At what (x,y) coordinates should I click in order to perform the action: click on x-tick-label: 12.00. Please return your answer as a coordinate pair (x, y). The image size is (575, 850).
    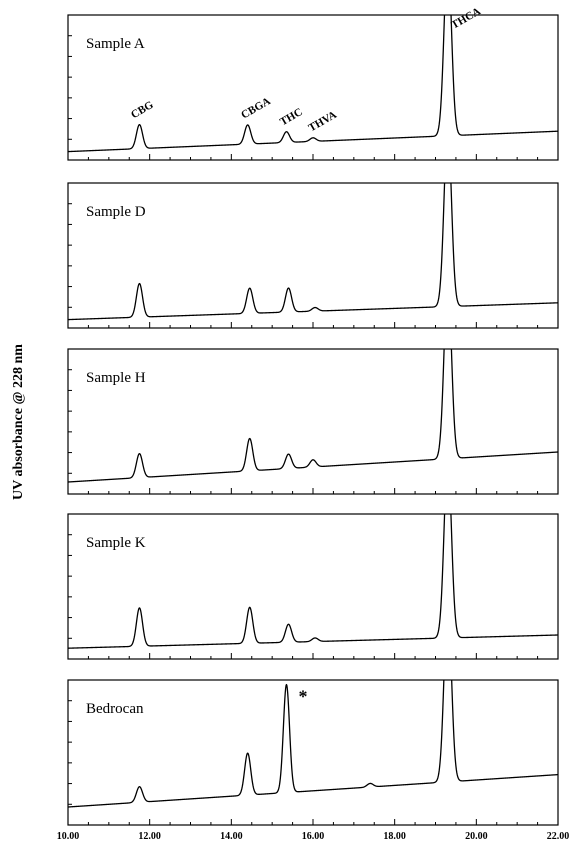
    Looking at the image, I should click on (149, 836).